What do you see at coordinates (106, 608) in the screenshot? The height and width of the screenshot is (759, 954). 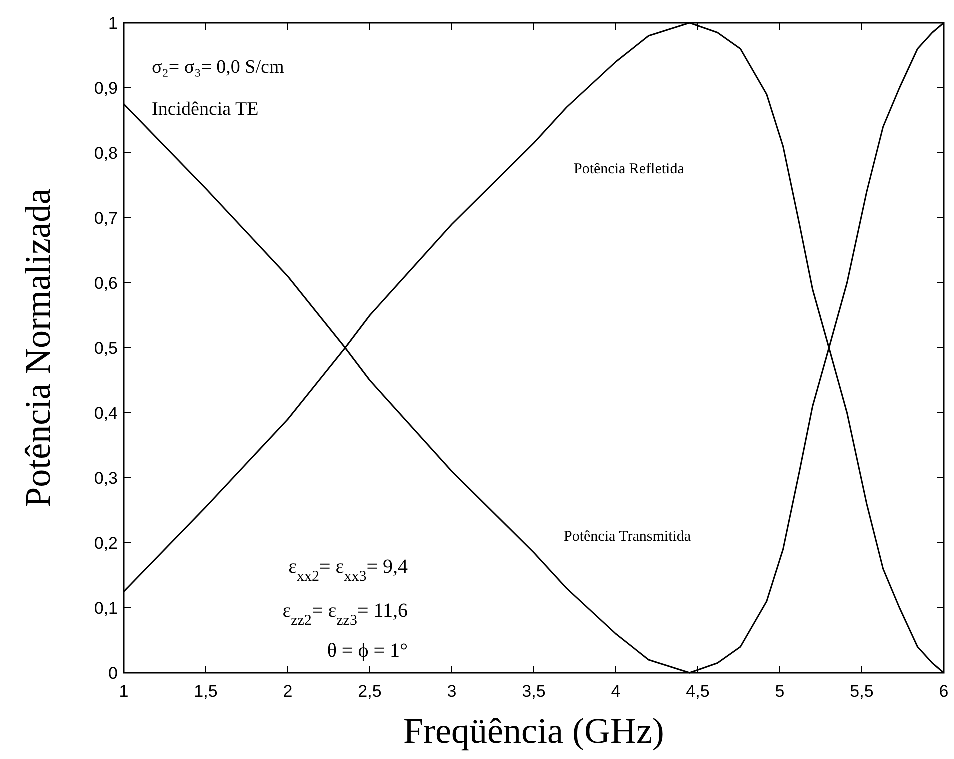 I see `y-tick-label: 0,1` at bounding box center [106, 608].